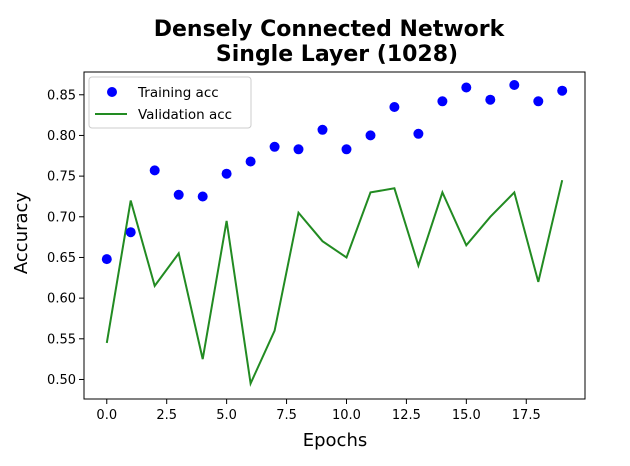  What do you see at coordinates (185, 115) in the screenshot?
I see `legend-label-validation-acc: Validation acc` at bounding box center [185, 115].